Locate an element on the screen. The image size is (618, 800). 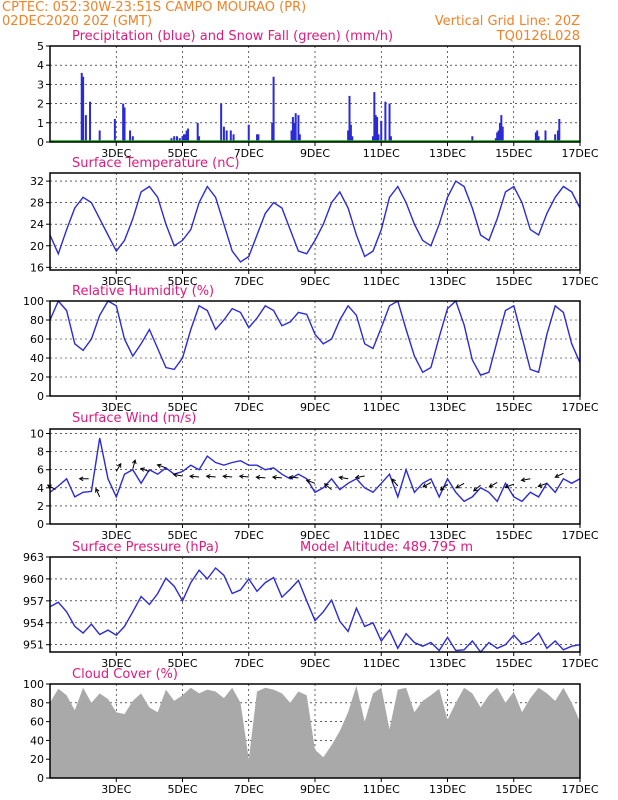
rh-frame is located at coordinates (315, 348).